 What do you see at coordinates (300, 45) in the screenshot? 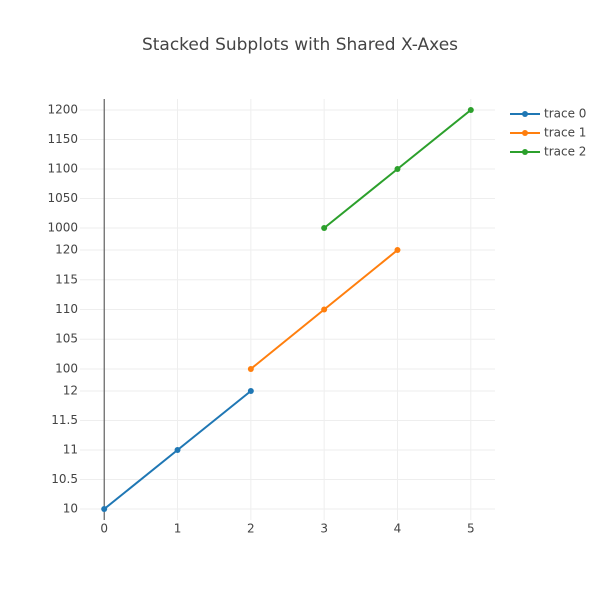
I see `chart-title: Stacked Subplots with Shared X-Axes` at bounding box center [300, 45].